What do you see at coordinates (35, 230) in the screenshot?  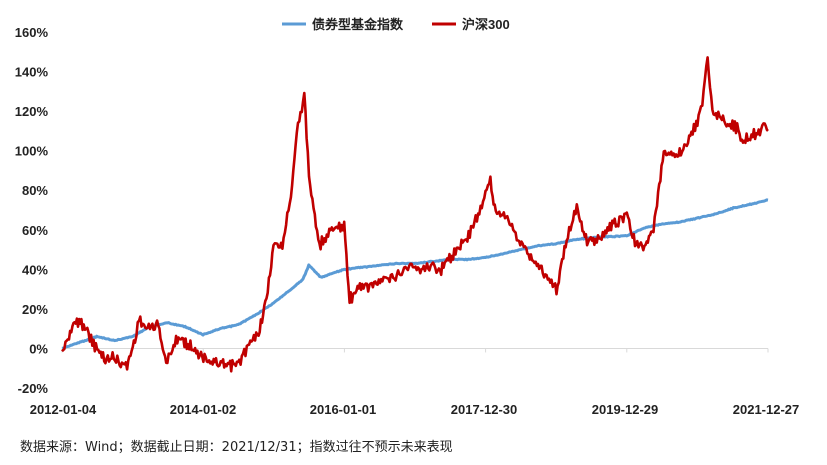 I see `y-tick-label: 60%` at bounding box center [35, 230].